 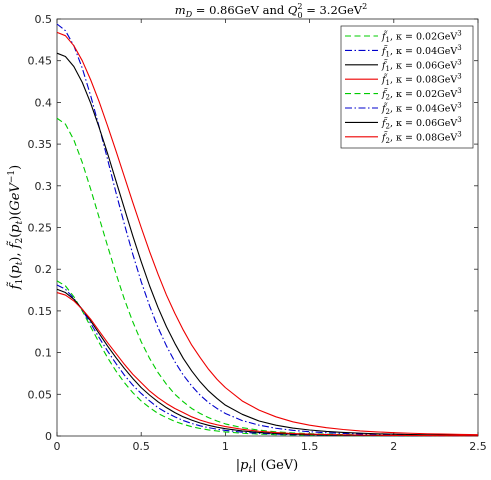 I want to click on legend-label-7: f̃2, κ = 0.06GeV3, so click(x=421, y=123).